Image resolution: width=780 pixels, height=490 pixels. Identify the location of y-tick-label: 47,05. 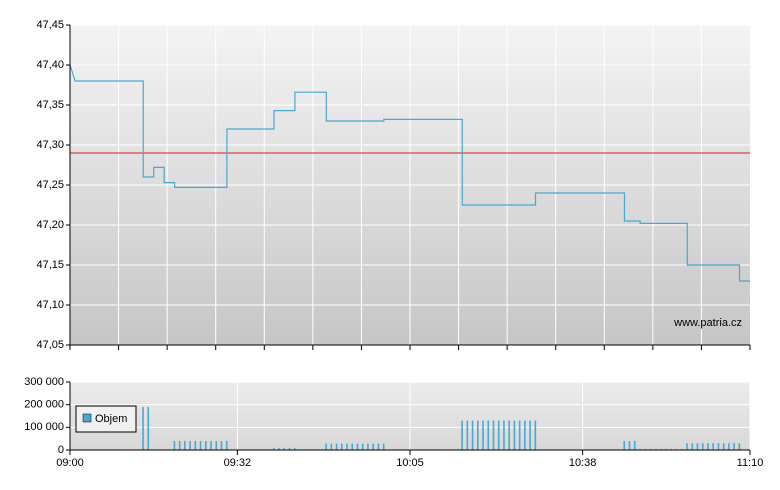
(50, 345).